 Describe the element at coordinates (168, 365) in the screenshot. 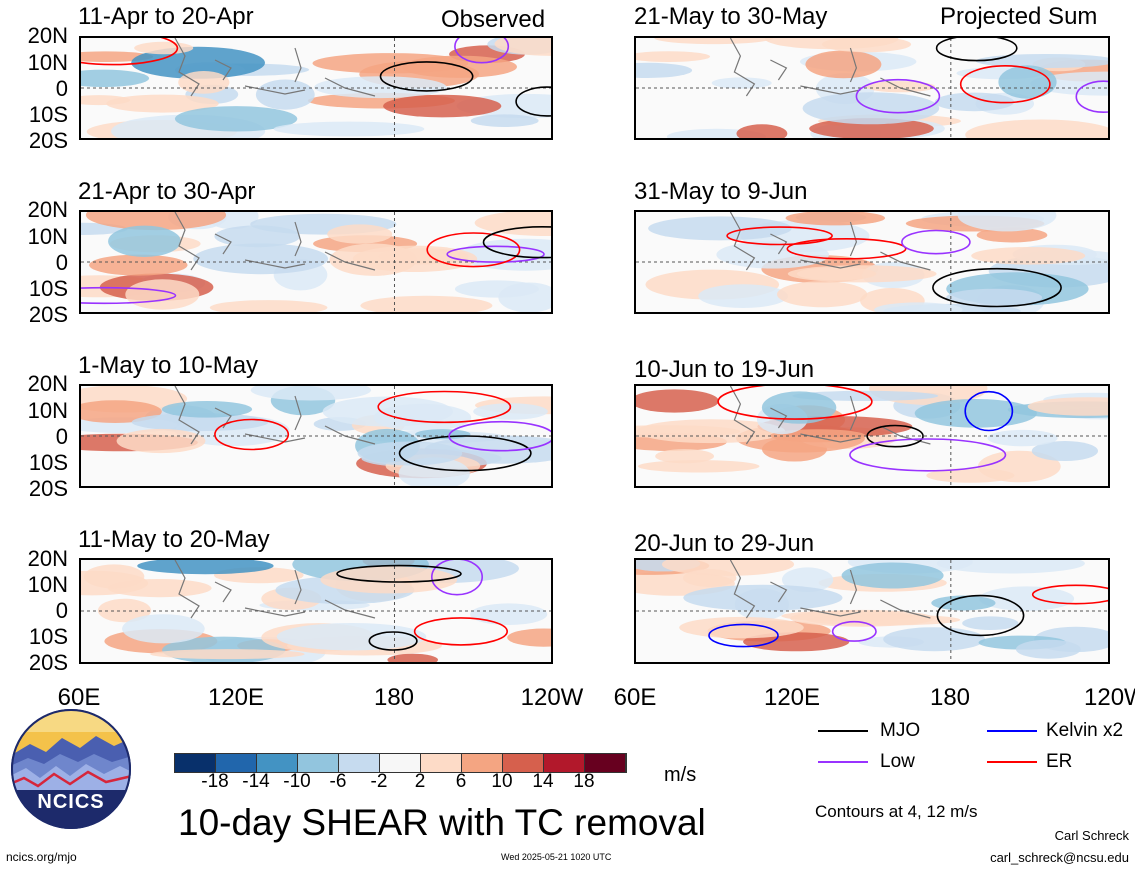

I see `panel-title: 1-May to 10-May` at that location.